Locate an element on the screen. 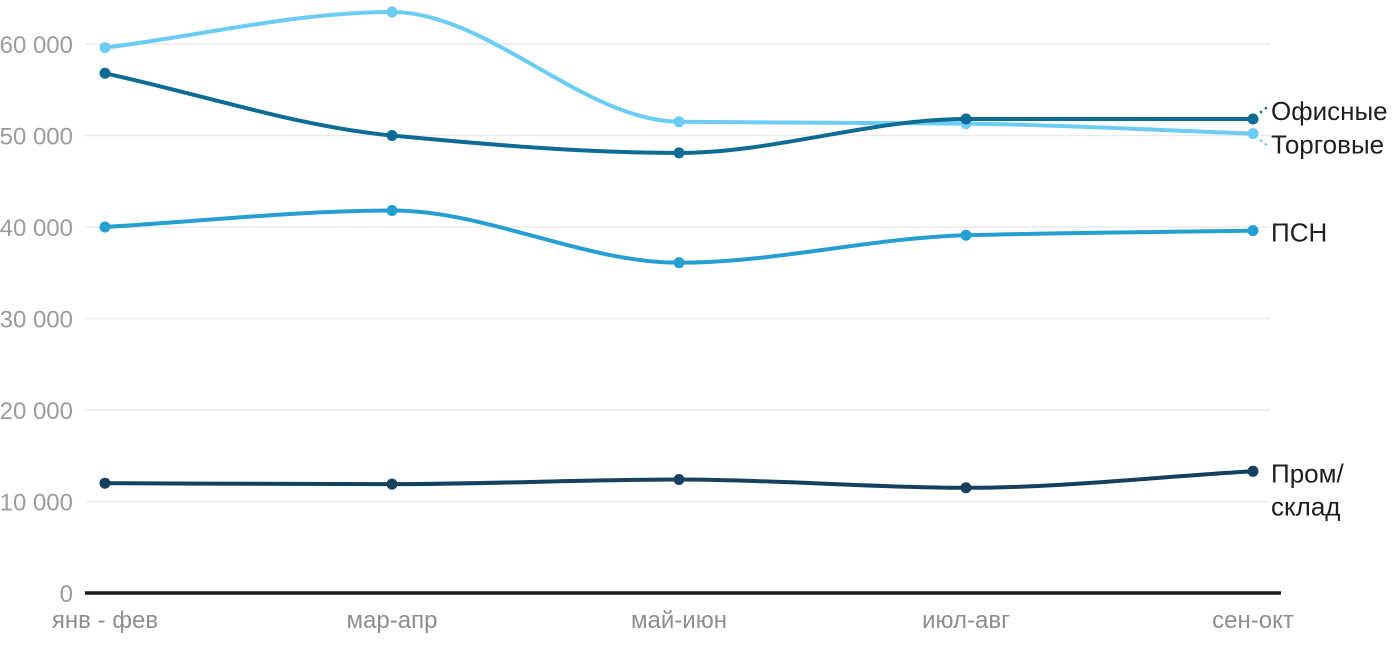 This screenshot has height=650, width=1400. y-tick-label: 30 000 is located at coordinates (36, 320).